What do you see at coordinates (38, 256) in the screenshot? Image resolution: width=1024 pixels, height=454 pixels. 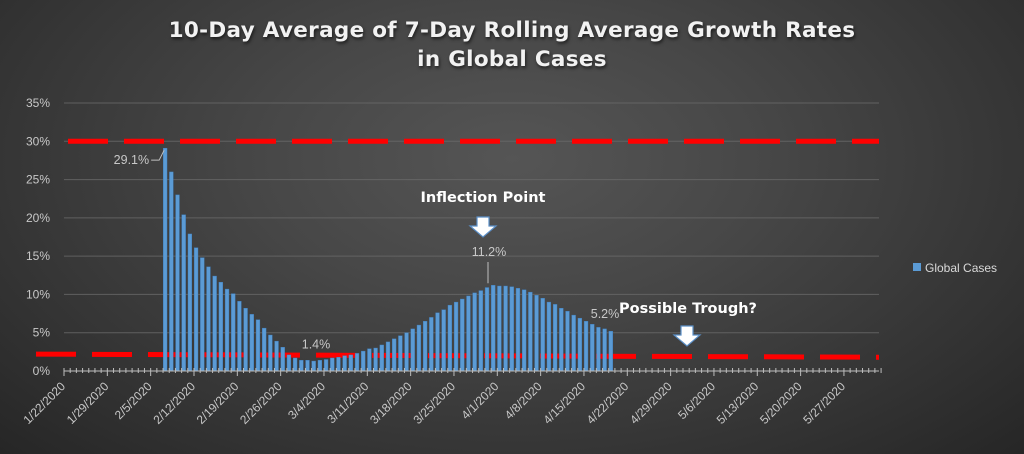 I see `y-tick-label: 15%` at bounding box center [38, 256].